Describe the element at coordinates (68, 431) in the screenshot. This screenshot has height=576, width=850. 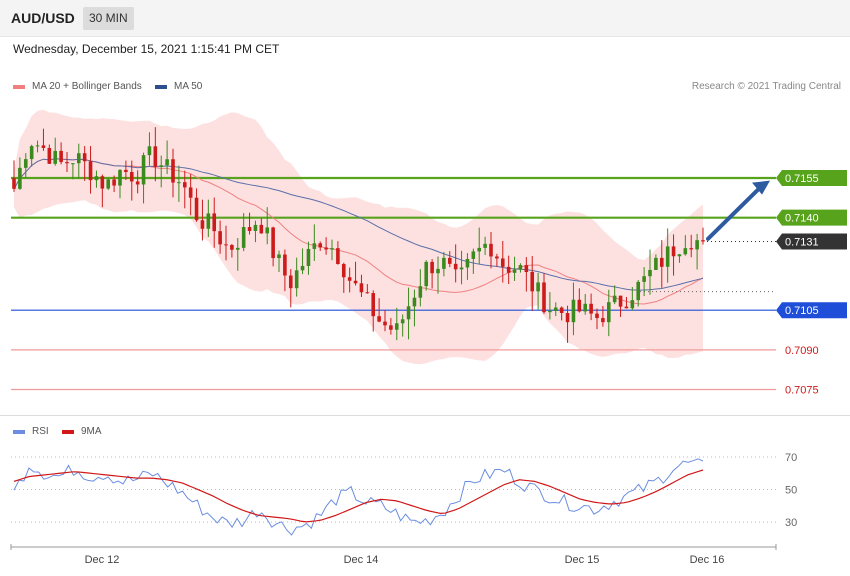
I see `rsi-ma-swatch` at that location.